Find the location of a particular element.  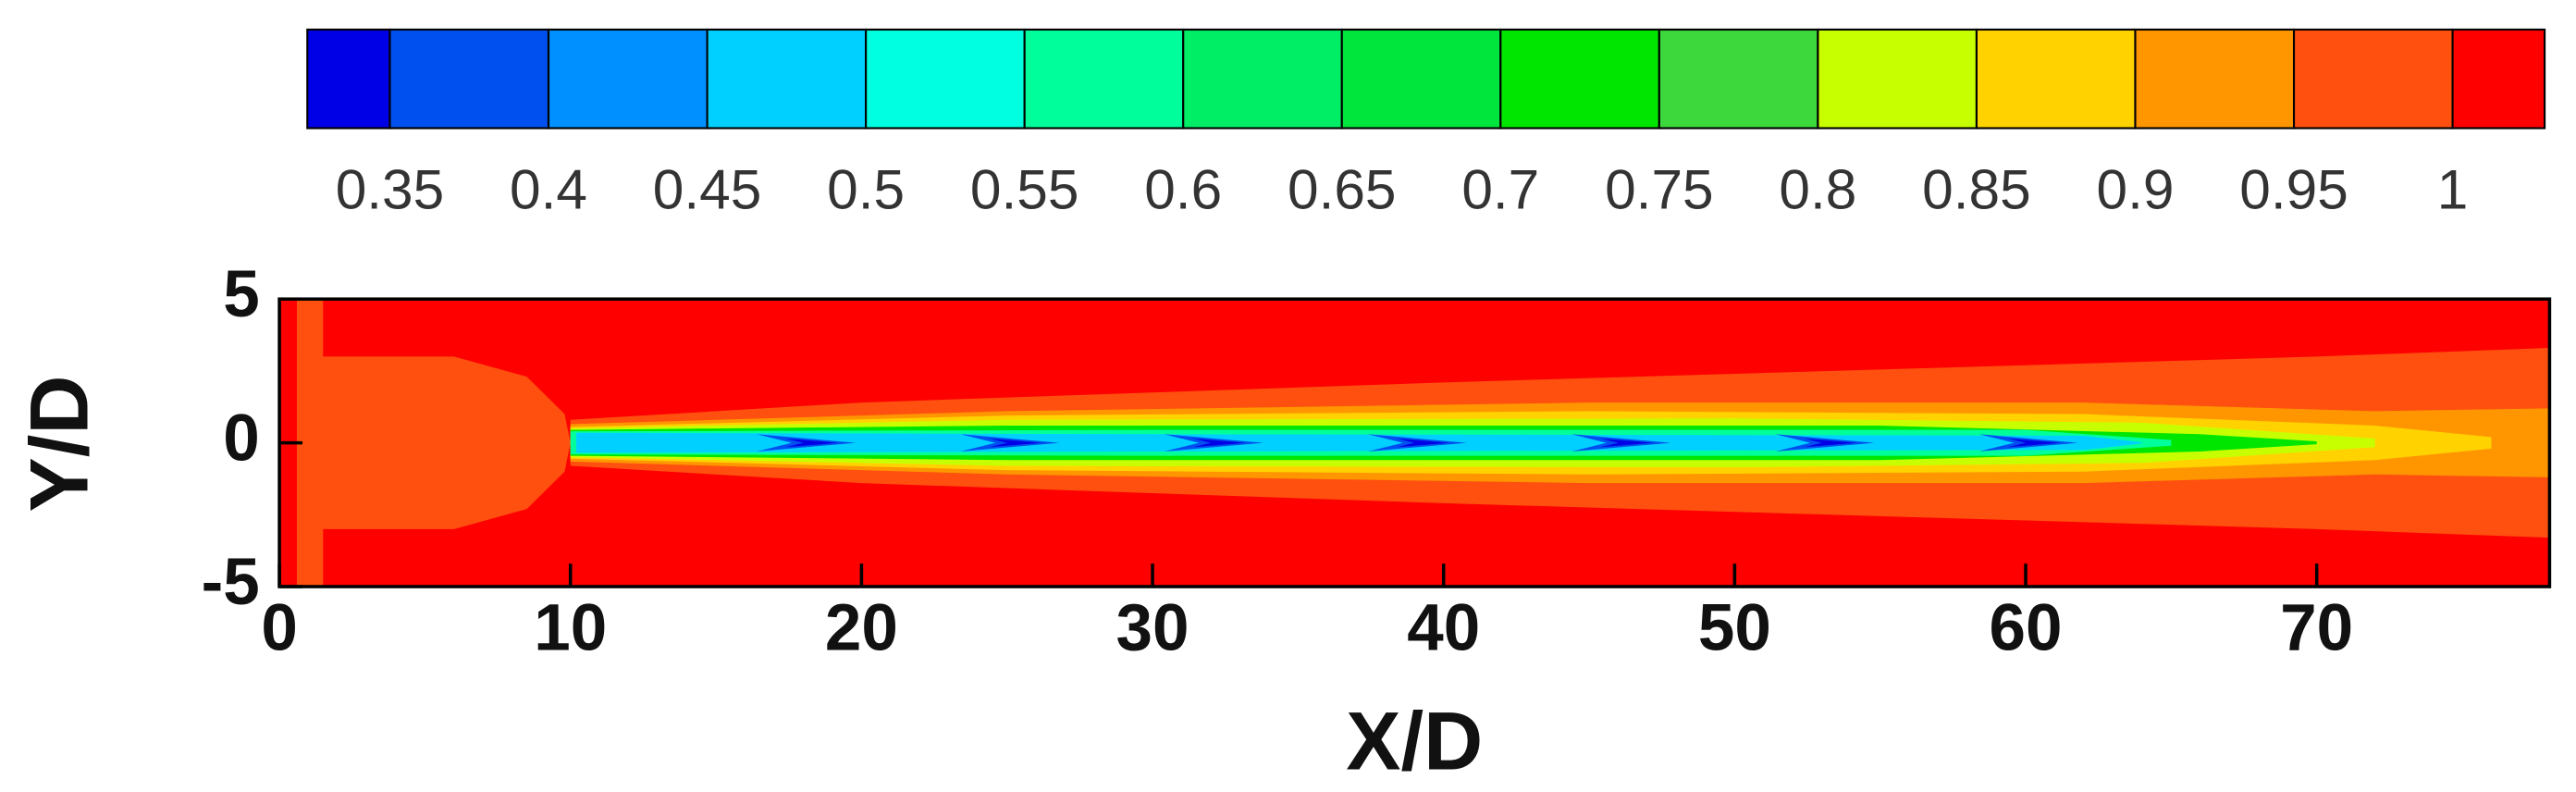

colorbar-label: 0.85 is located at coordinates (1976, 189).